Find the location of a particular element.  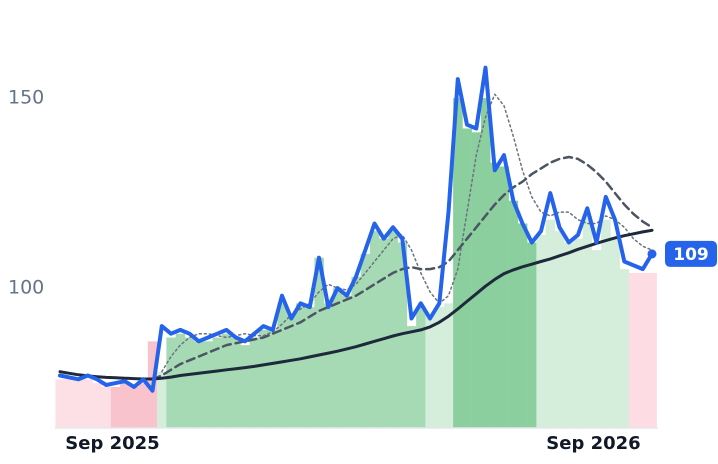

last-point is located at coordinates (652, 254).